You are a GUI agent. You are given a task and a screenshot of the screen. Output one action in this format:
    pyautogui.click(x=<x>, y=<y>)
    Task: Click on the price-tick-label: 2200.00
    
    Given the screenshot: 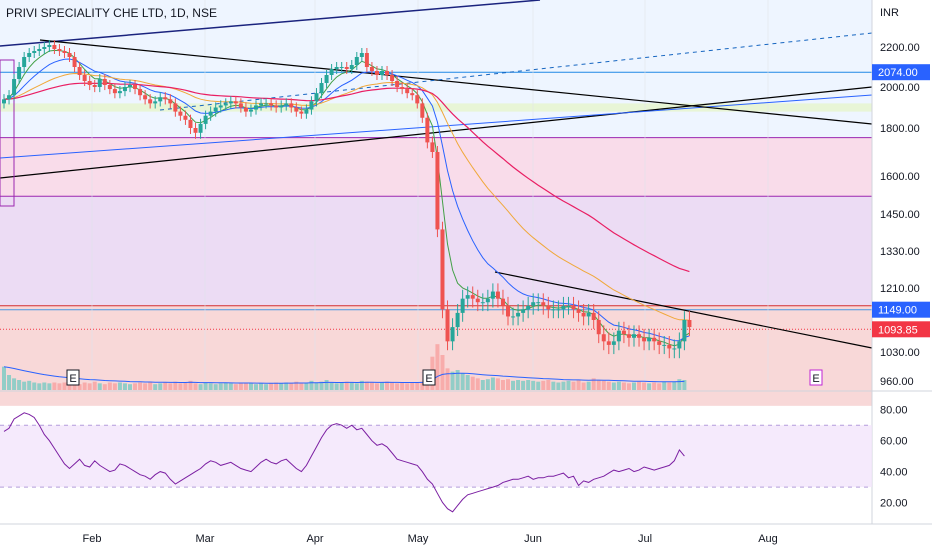 What is the action you would take?
    pyautogui.click(x=900, y=48)
    